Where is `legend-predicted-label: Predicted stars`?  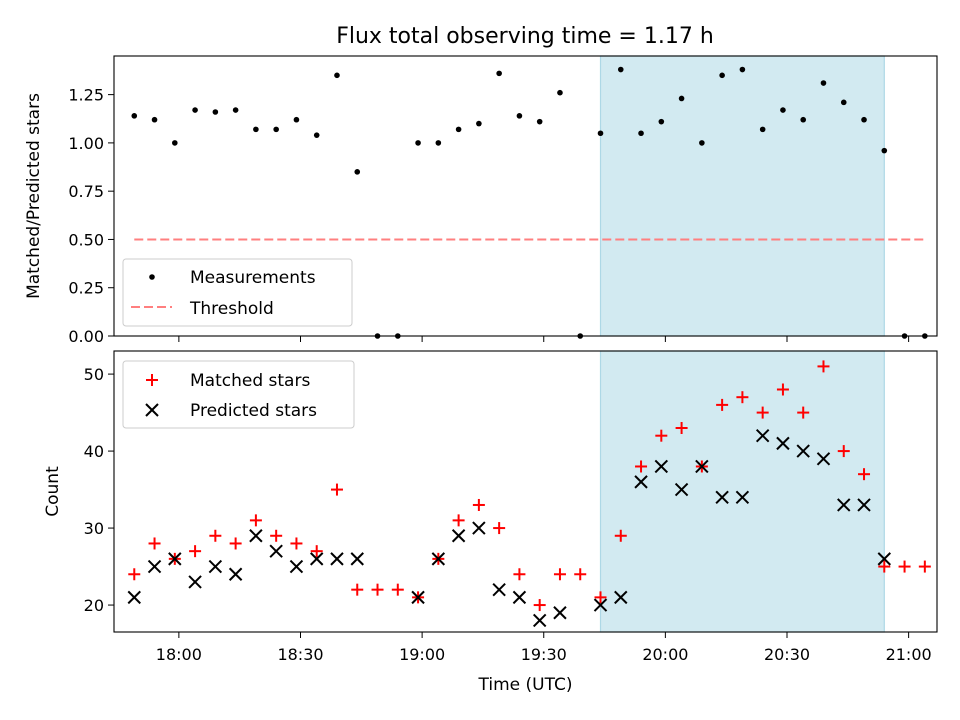 legend-predicted-label: Predicted stars is located at coordinates (253, 411).